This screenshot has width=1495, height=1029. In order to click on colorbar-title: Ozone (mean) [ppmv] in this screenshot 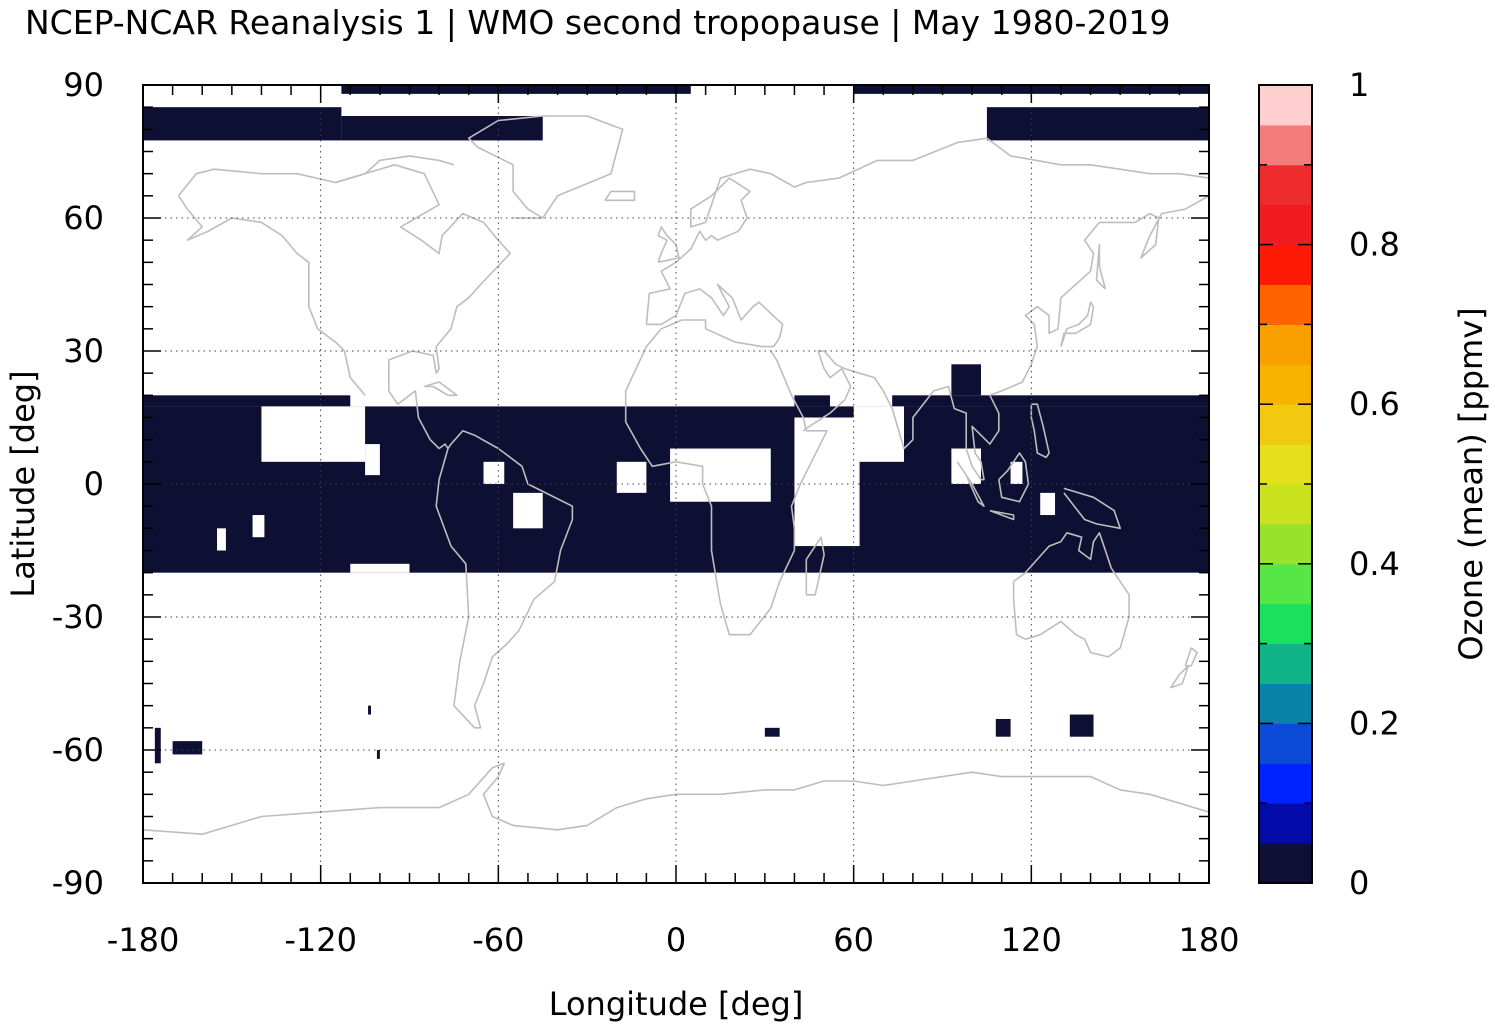, I will do `click(1471, 483)`.